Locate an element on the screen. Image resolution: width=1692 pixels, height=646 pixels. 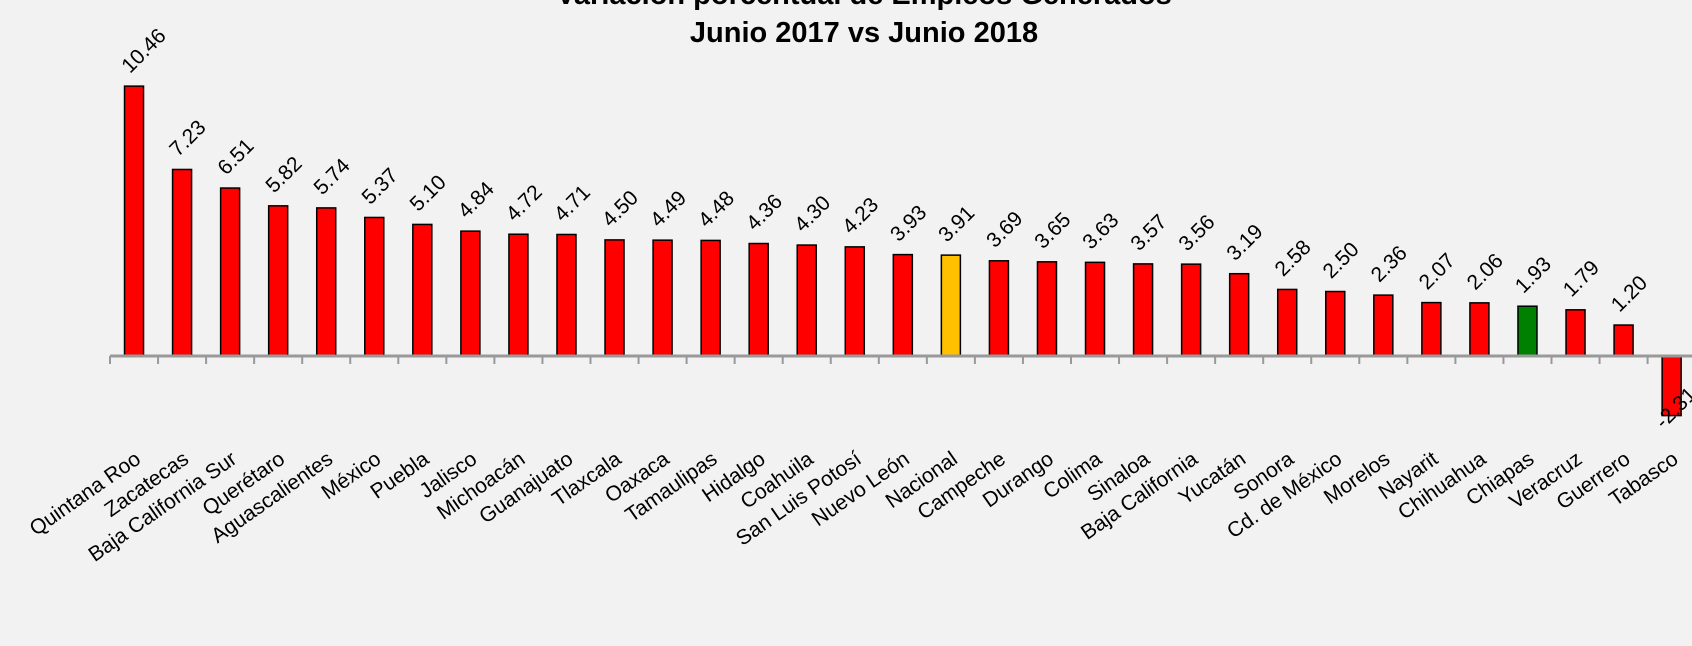
bar-cd-de-mexico is located at coordinates (1335, 323).